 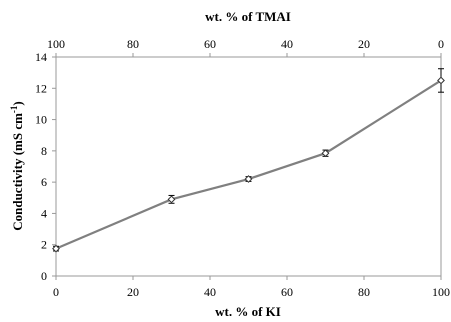 I want to click on x-axis-ticks: 0 20 40 60 80 100, so click(x=251, y=287).